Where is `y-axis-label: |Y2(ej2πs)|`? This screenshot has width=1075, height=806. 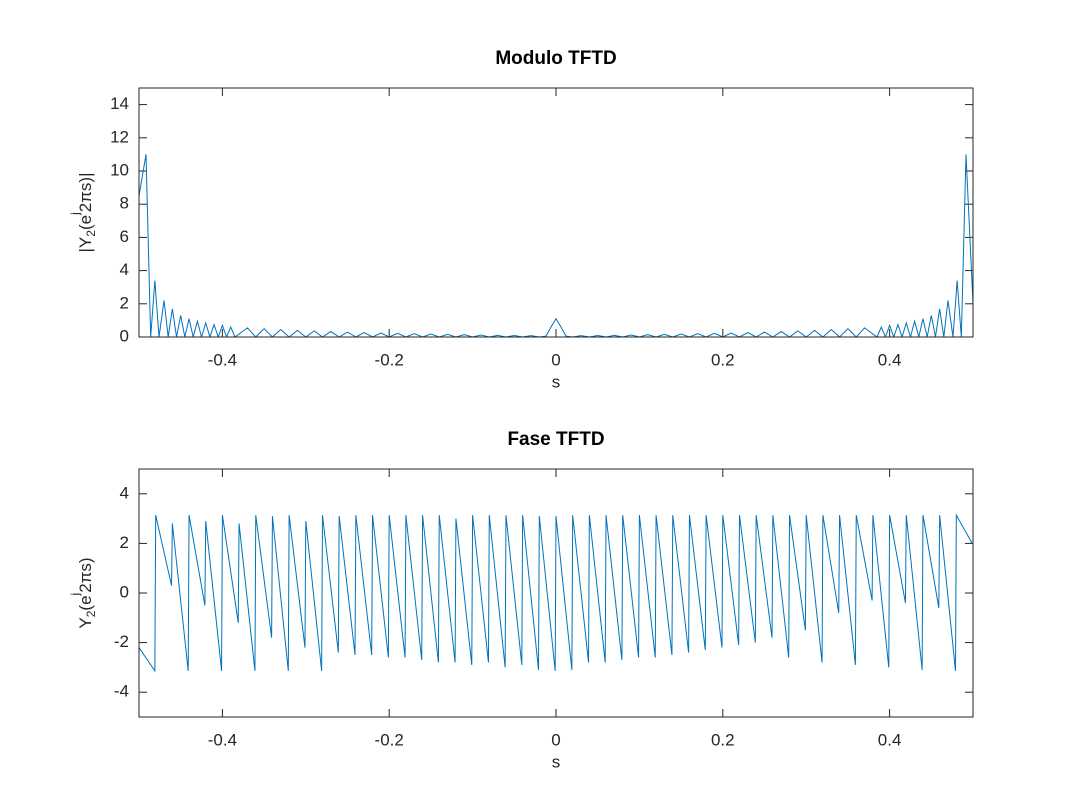
y-axis-label: |Y2(ej2πs)| is located at coordinates (83, 212).